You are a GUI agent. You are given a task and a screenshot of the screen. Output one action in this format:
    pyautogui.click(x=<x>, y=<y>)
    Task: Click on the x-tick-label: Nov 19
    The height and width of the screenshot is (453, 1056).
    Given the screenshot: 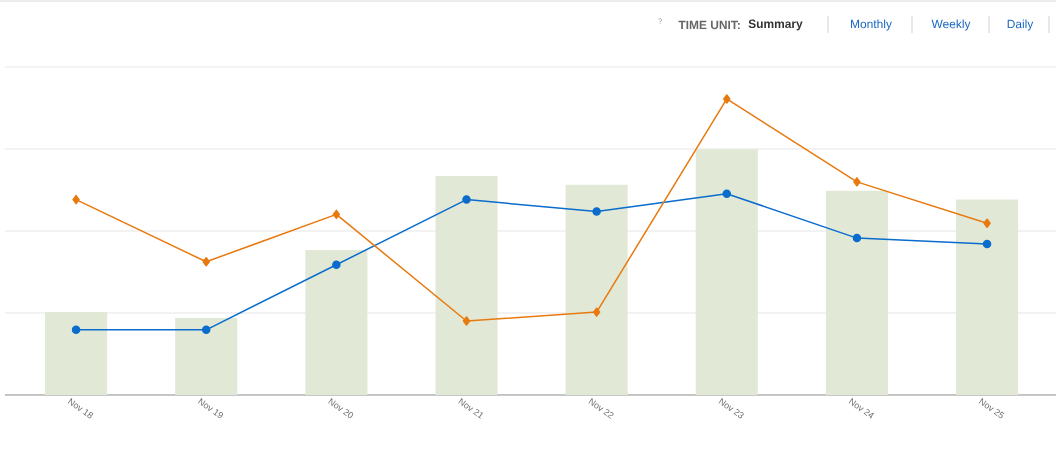 What is the action you would take?
    pyautogui.click(x=210, y=408)
    